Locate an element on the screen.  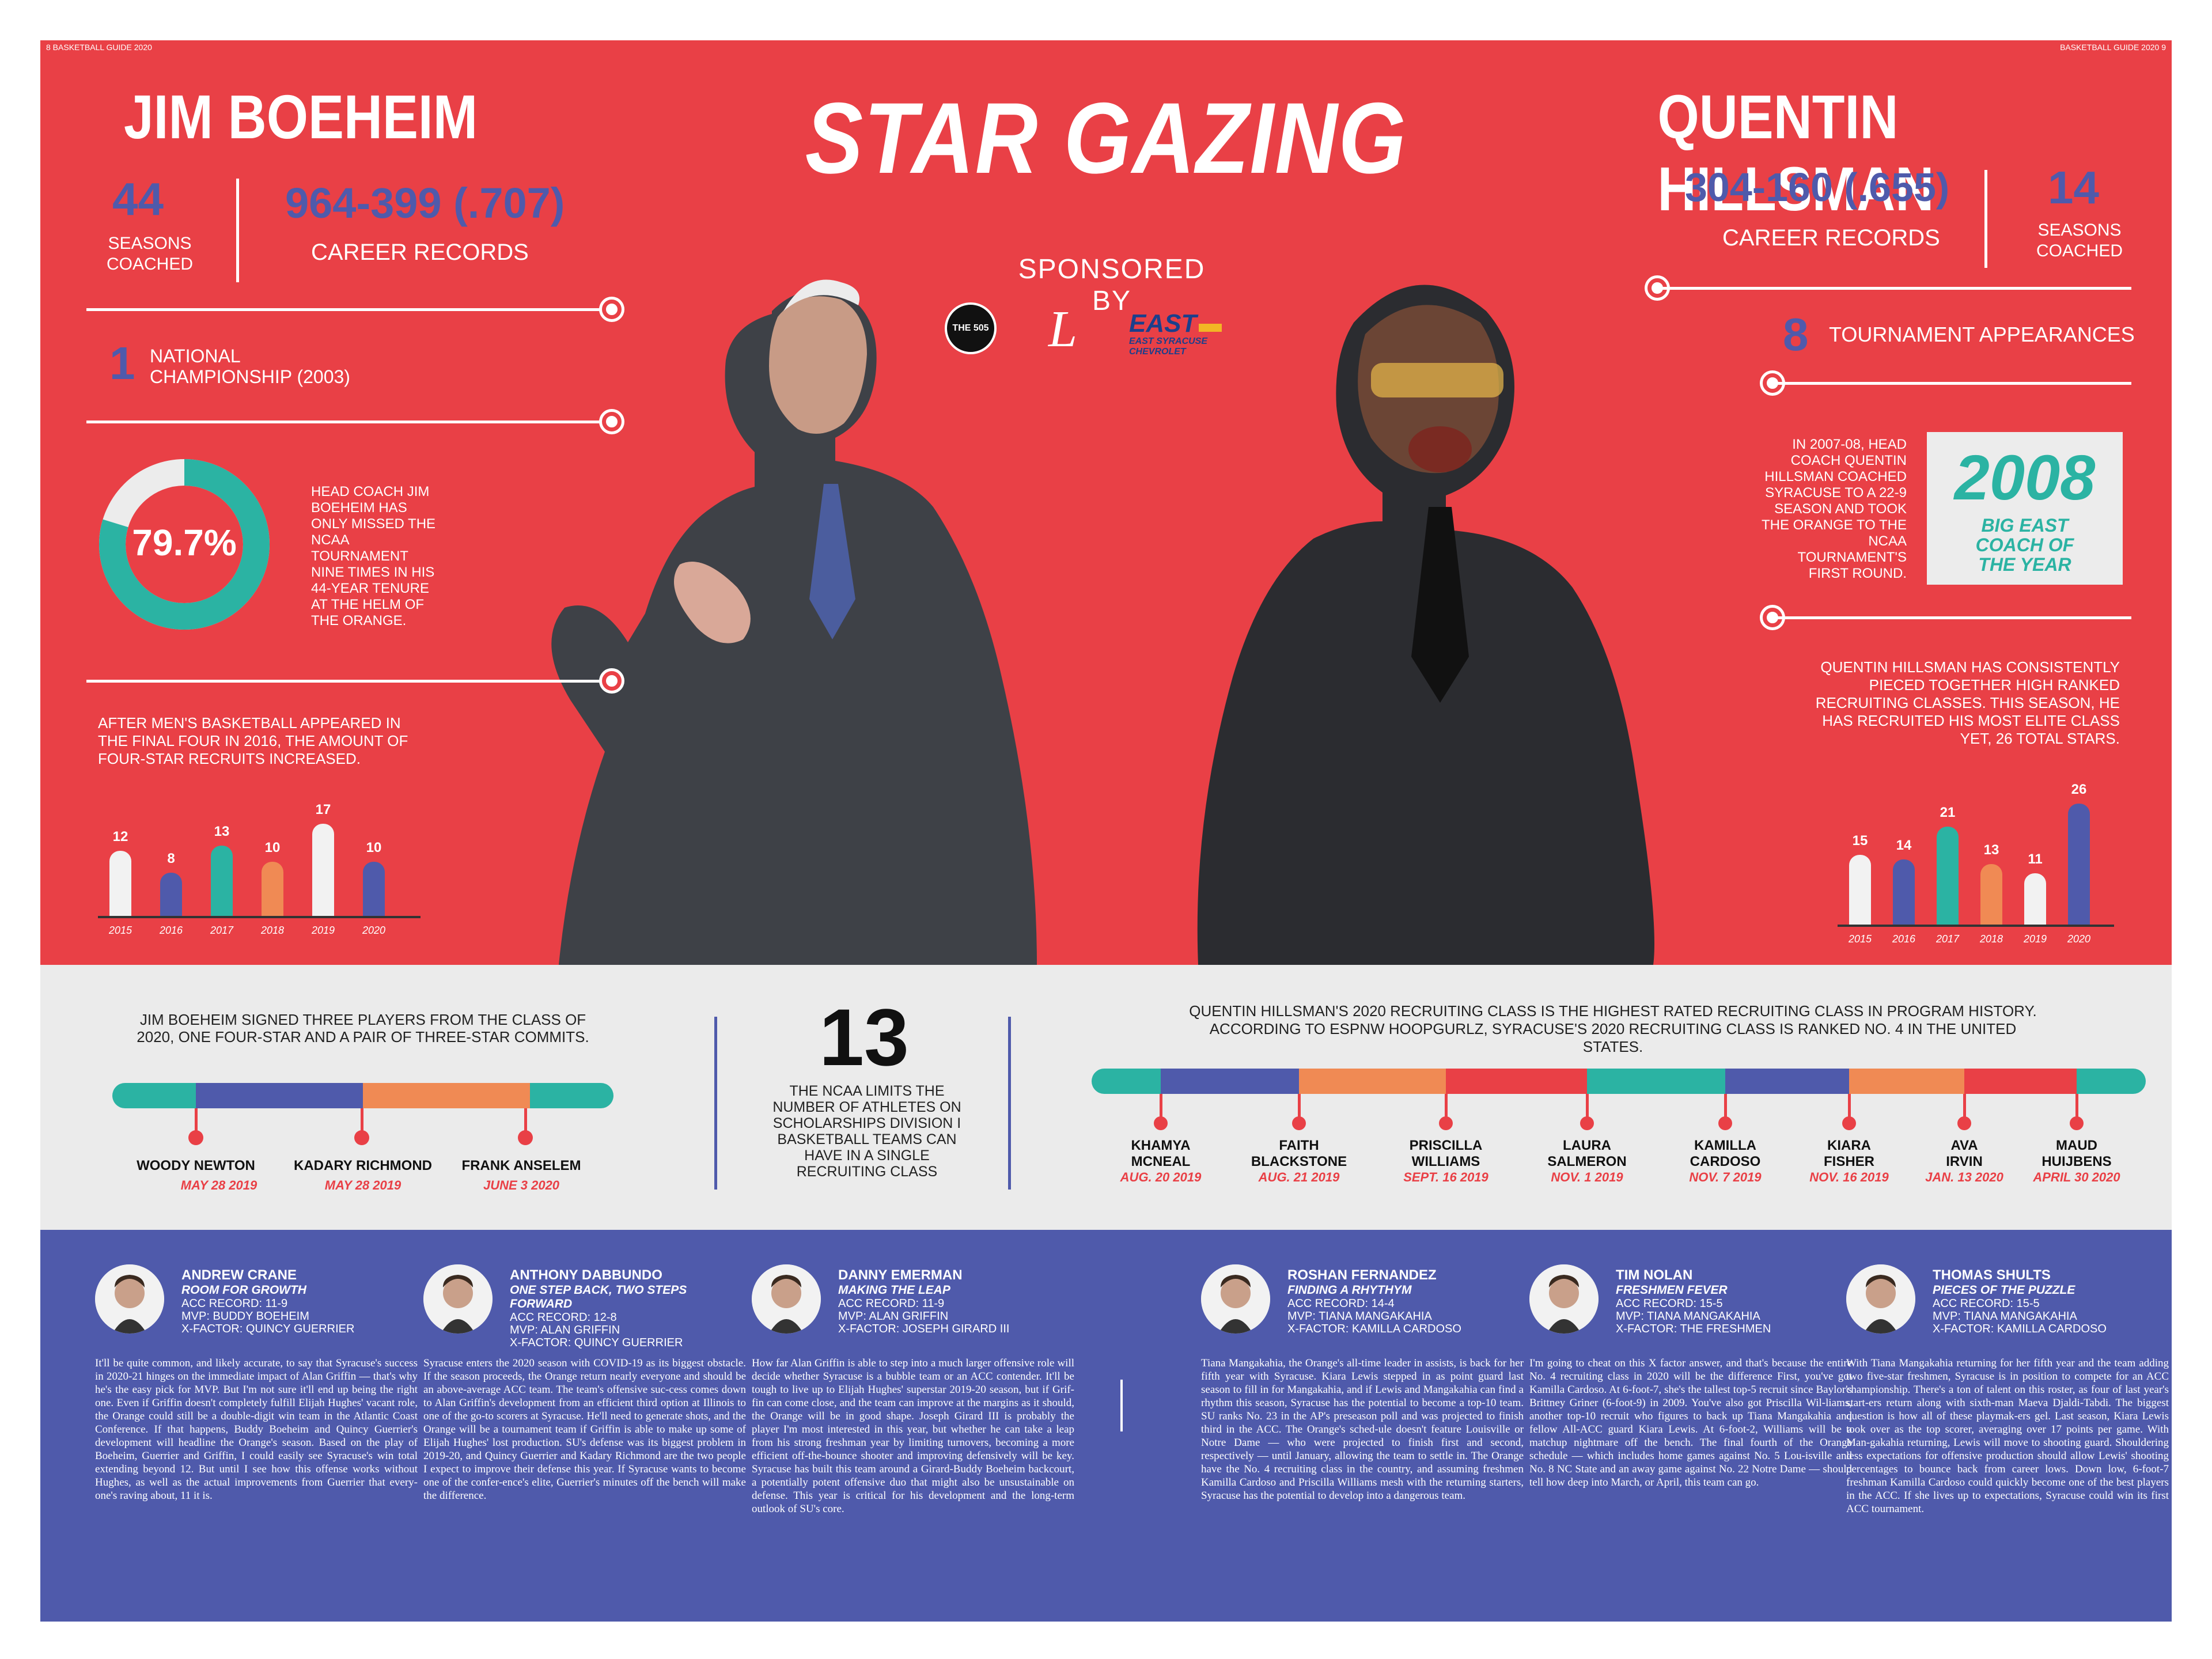
right-player-date: NOV. 1 2019 is located at coordinates (1587, 1177).